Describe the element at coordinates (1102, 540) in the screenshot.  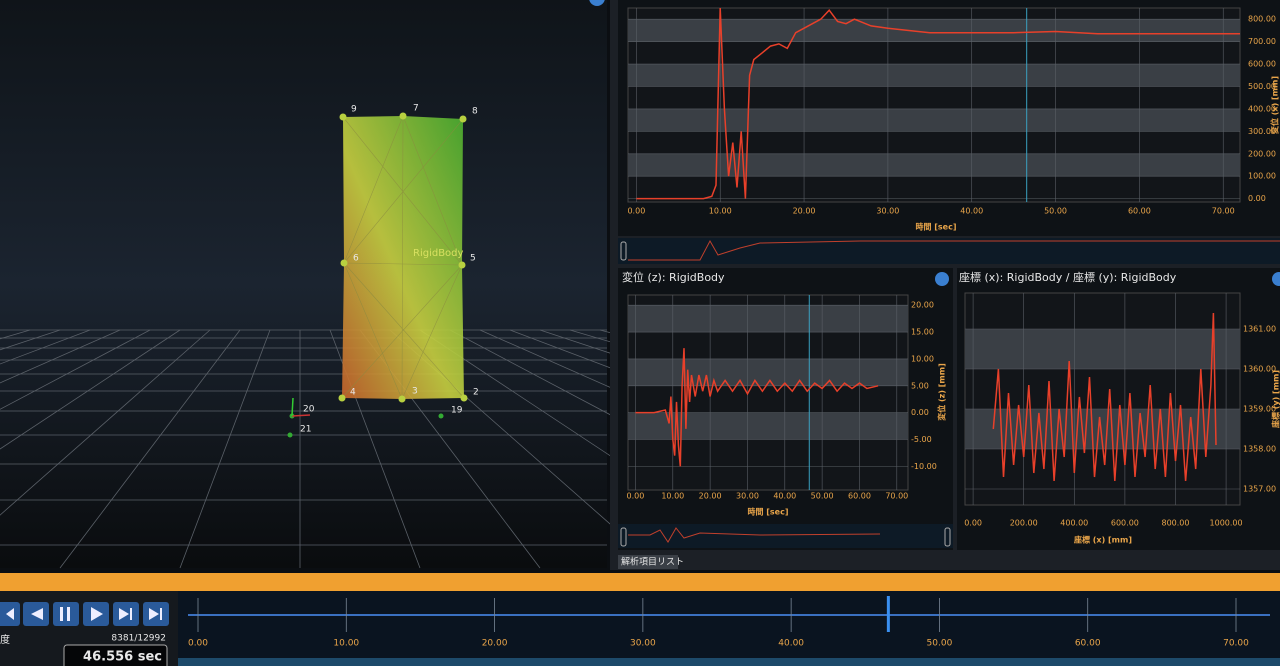
I see `x-axis-label: 座標 (x) [mm]` at that location.